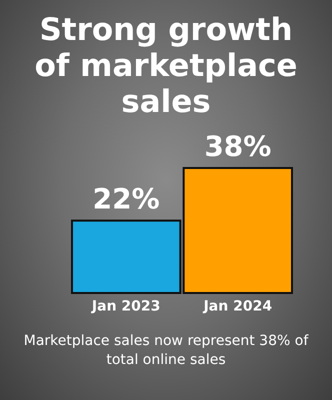 The height and width of the screenshot is (400, 332). I want to click on data-label: 38%, so click(238, 146).